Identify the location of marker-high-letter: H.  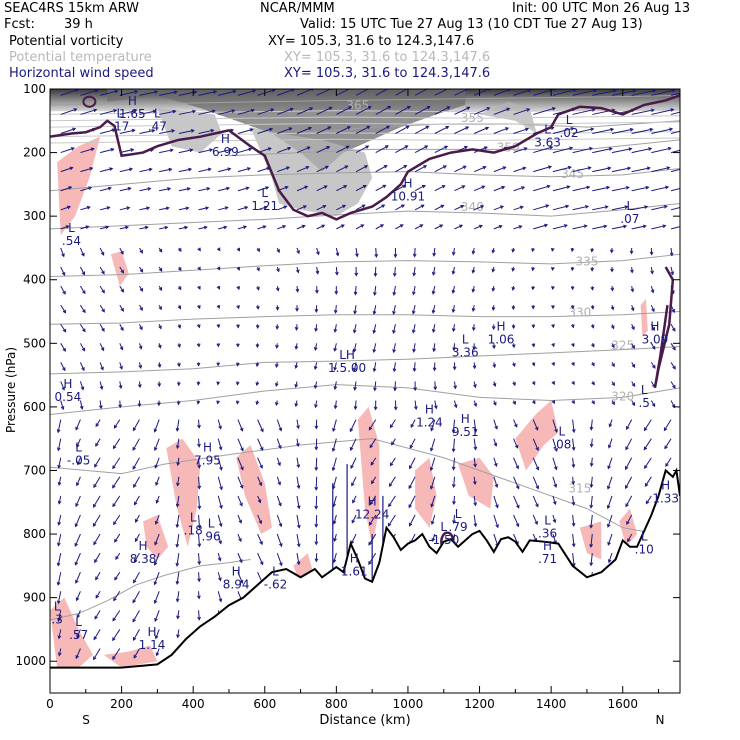
(225, 139).